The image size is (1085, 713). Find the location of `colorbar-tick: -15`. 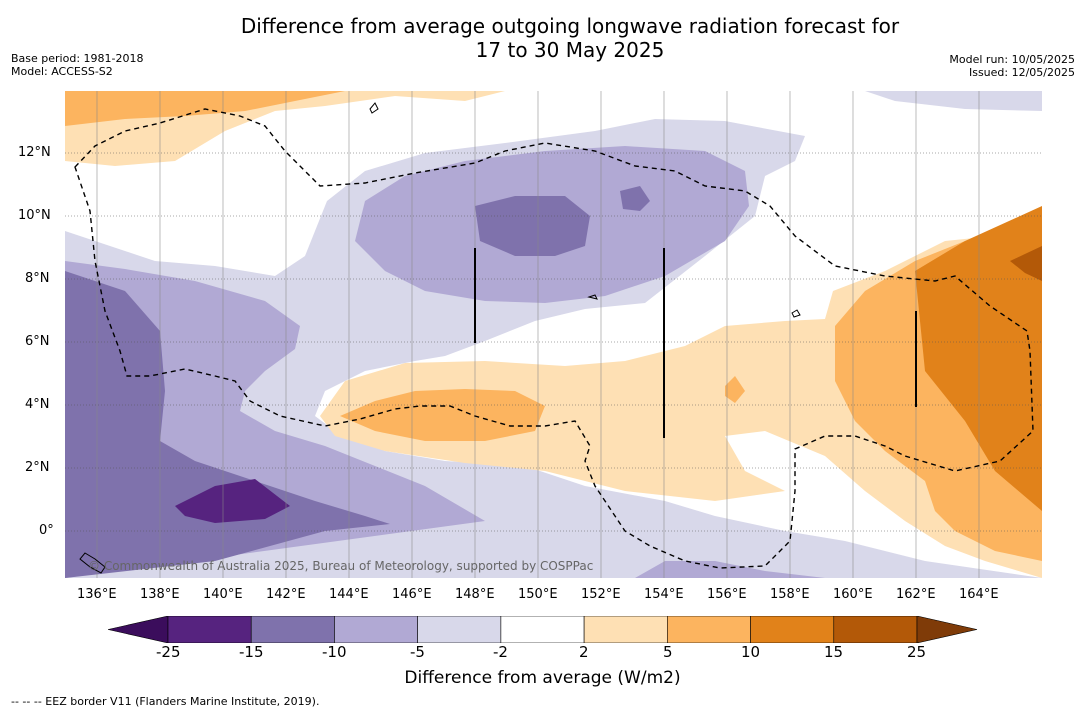

colorbar-tick: -15 is located at coordinates (251, 652).